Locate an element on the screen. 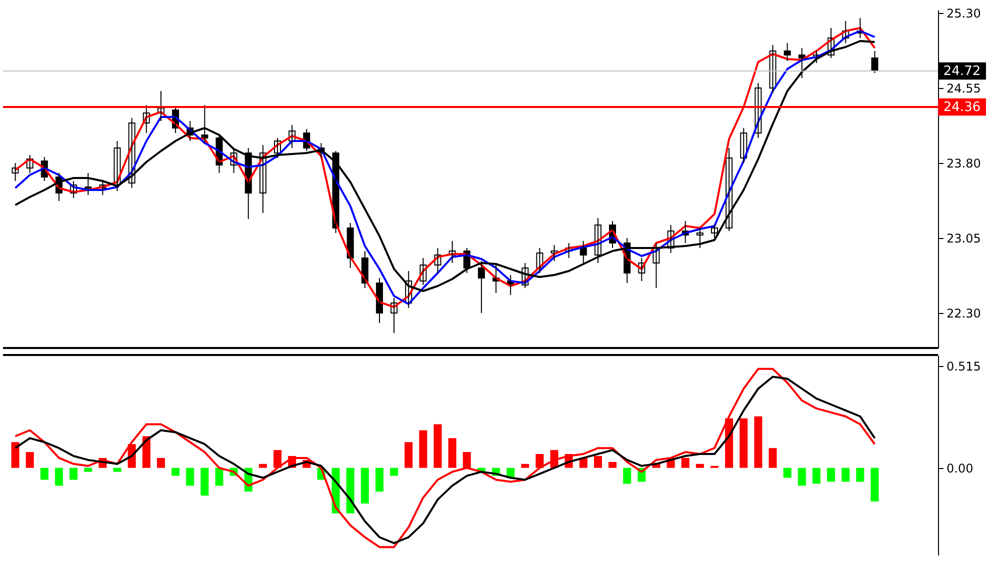 The width and height of the screenshot is (995, 568). y-tick-label: 0.00 is located at coordinates (960, 468).